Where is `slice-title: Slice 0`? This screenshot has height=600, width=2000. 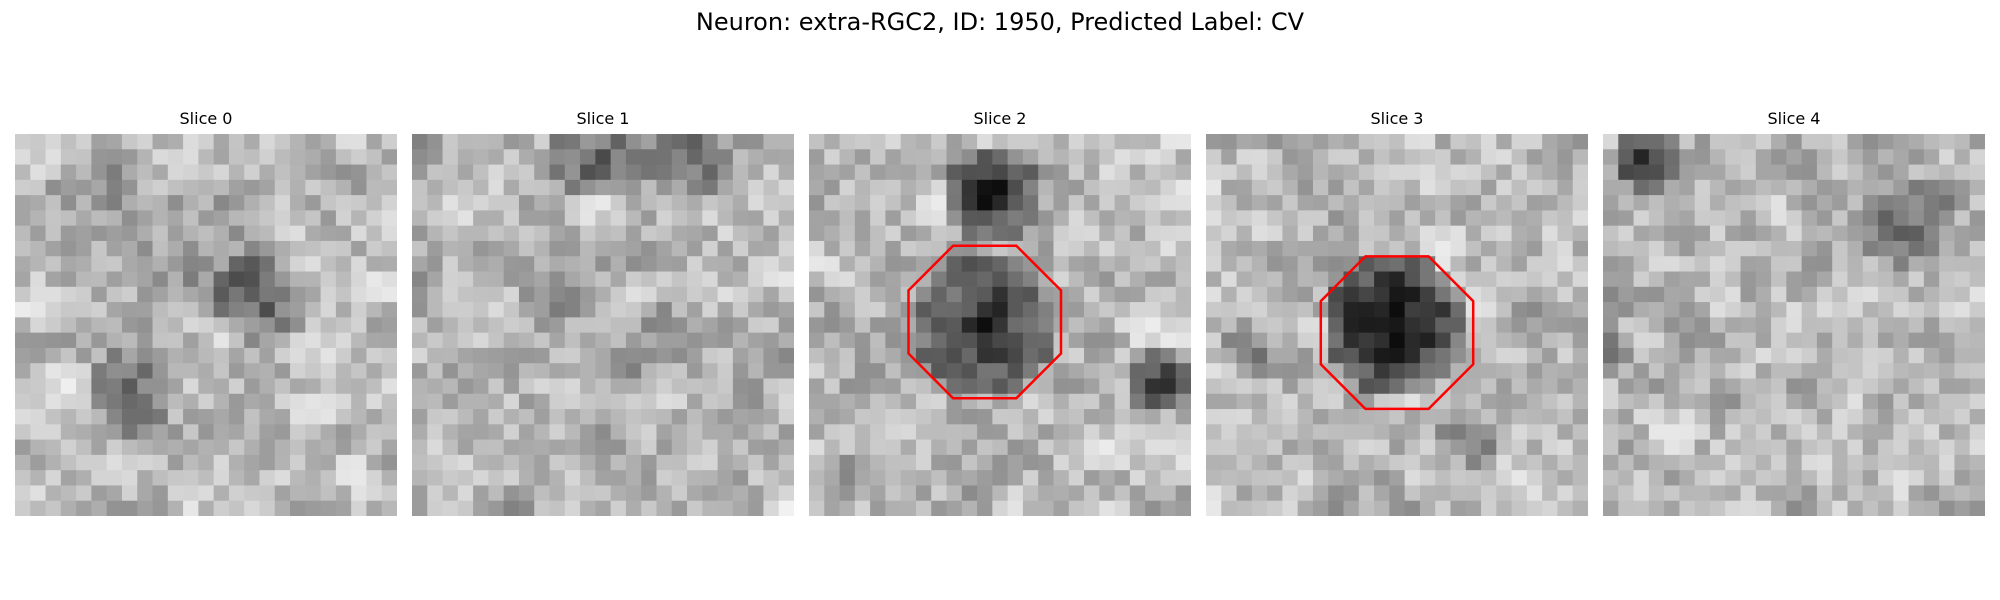
slice-title: Slice 0 is located at coordinates (206, 118).